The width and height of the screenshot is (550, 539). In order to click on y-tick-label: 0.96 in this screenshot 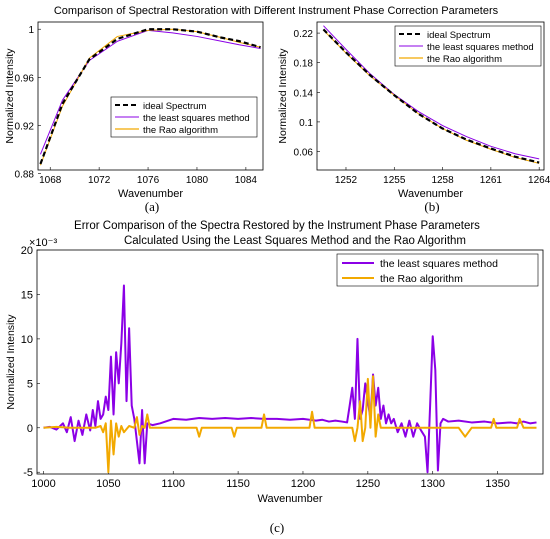, I will do `click(25, 78)`.